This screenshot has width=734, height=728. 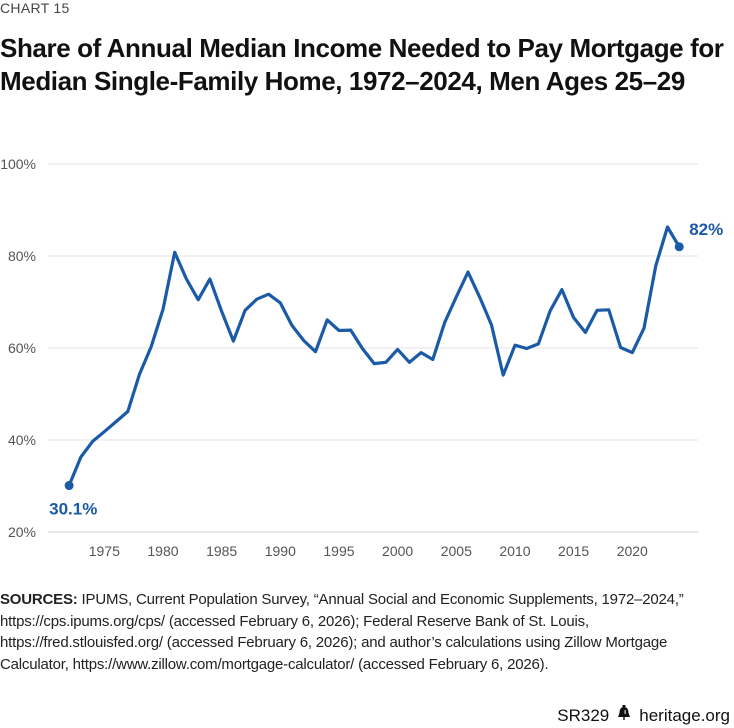 I want to click on y-axis-ticks: 20% 40% 60% 80% 100%, so click(x=18, y=348).